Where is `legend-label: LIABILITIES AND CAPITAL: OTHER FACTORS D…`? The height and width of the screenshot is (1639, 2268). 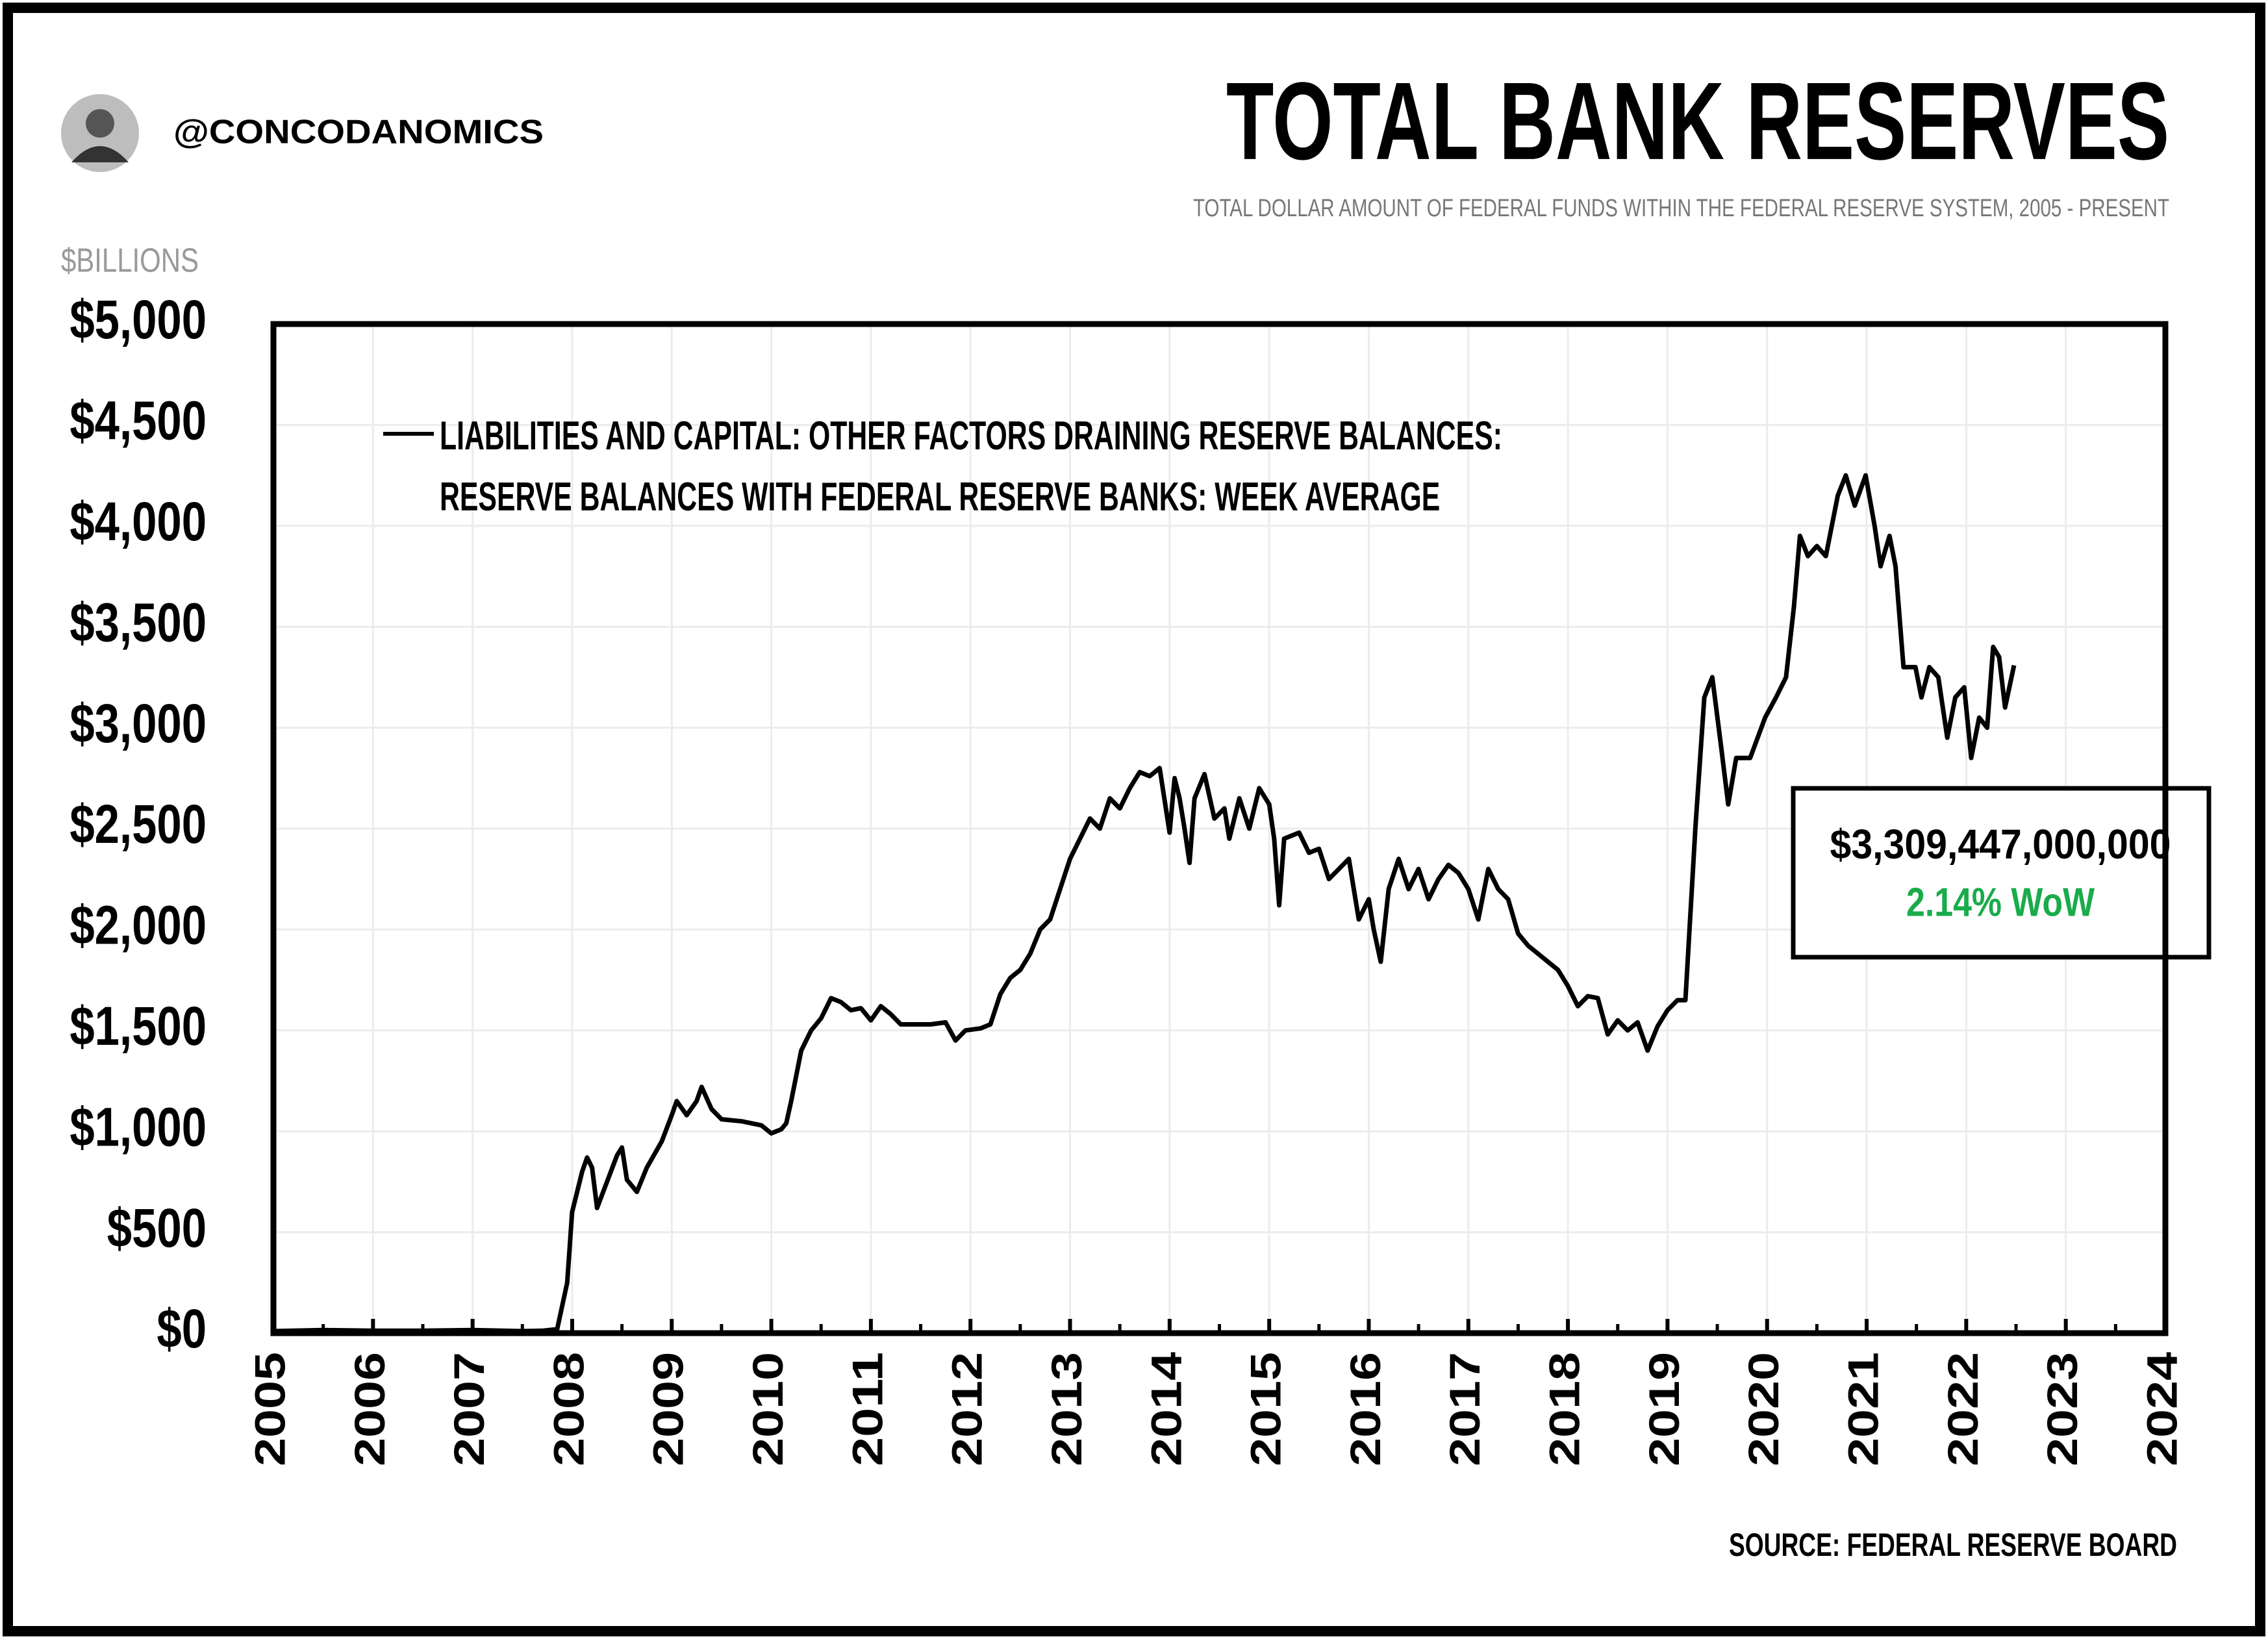 legend-label: LIABILITIES AND CAPITAL: OTHER FACTORS D… is located at coordinates (972, 466).